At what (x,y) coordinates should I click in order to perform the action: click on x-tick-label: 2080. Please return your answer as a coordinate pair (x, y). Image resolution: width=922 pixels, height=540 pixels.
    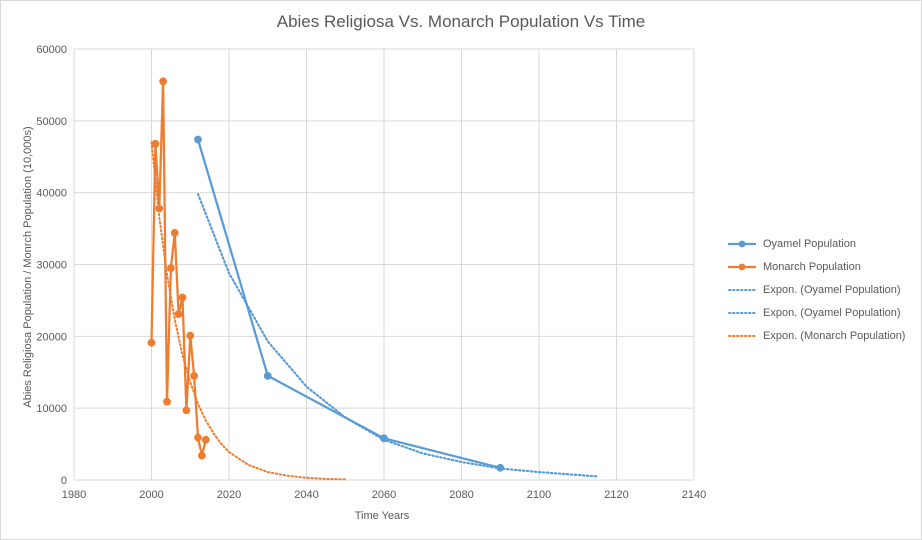
    Looking at the image, I should click on (461, 495).